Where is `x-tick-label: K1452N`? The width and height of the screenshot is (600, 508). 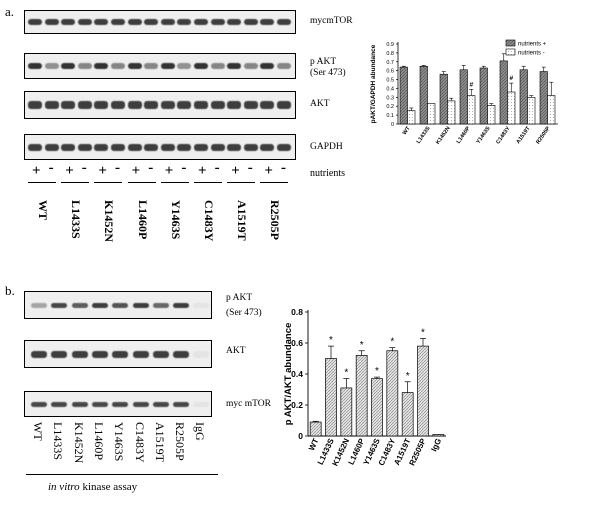
x-tick-label: K1452N is located at coordinates (443, 136).